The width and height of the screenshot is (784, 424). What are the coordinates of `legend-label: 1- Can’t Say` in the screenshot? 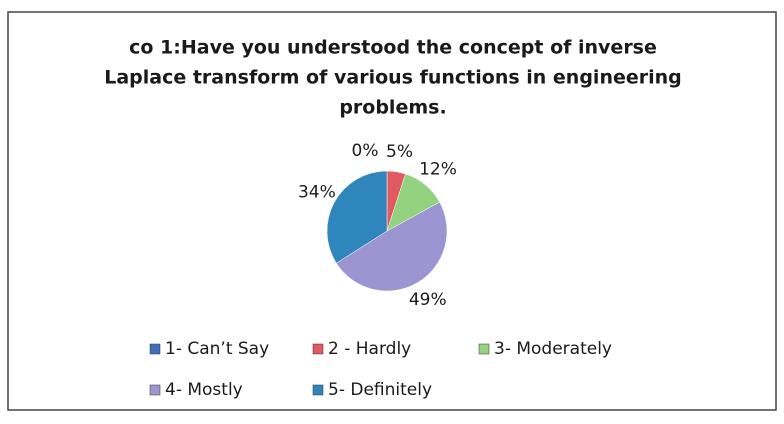 It's located at (217, 349).